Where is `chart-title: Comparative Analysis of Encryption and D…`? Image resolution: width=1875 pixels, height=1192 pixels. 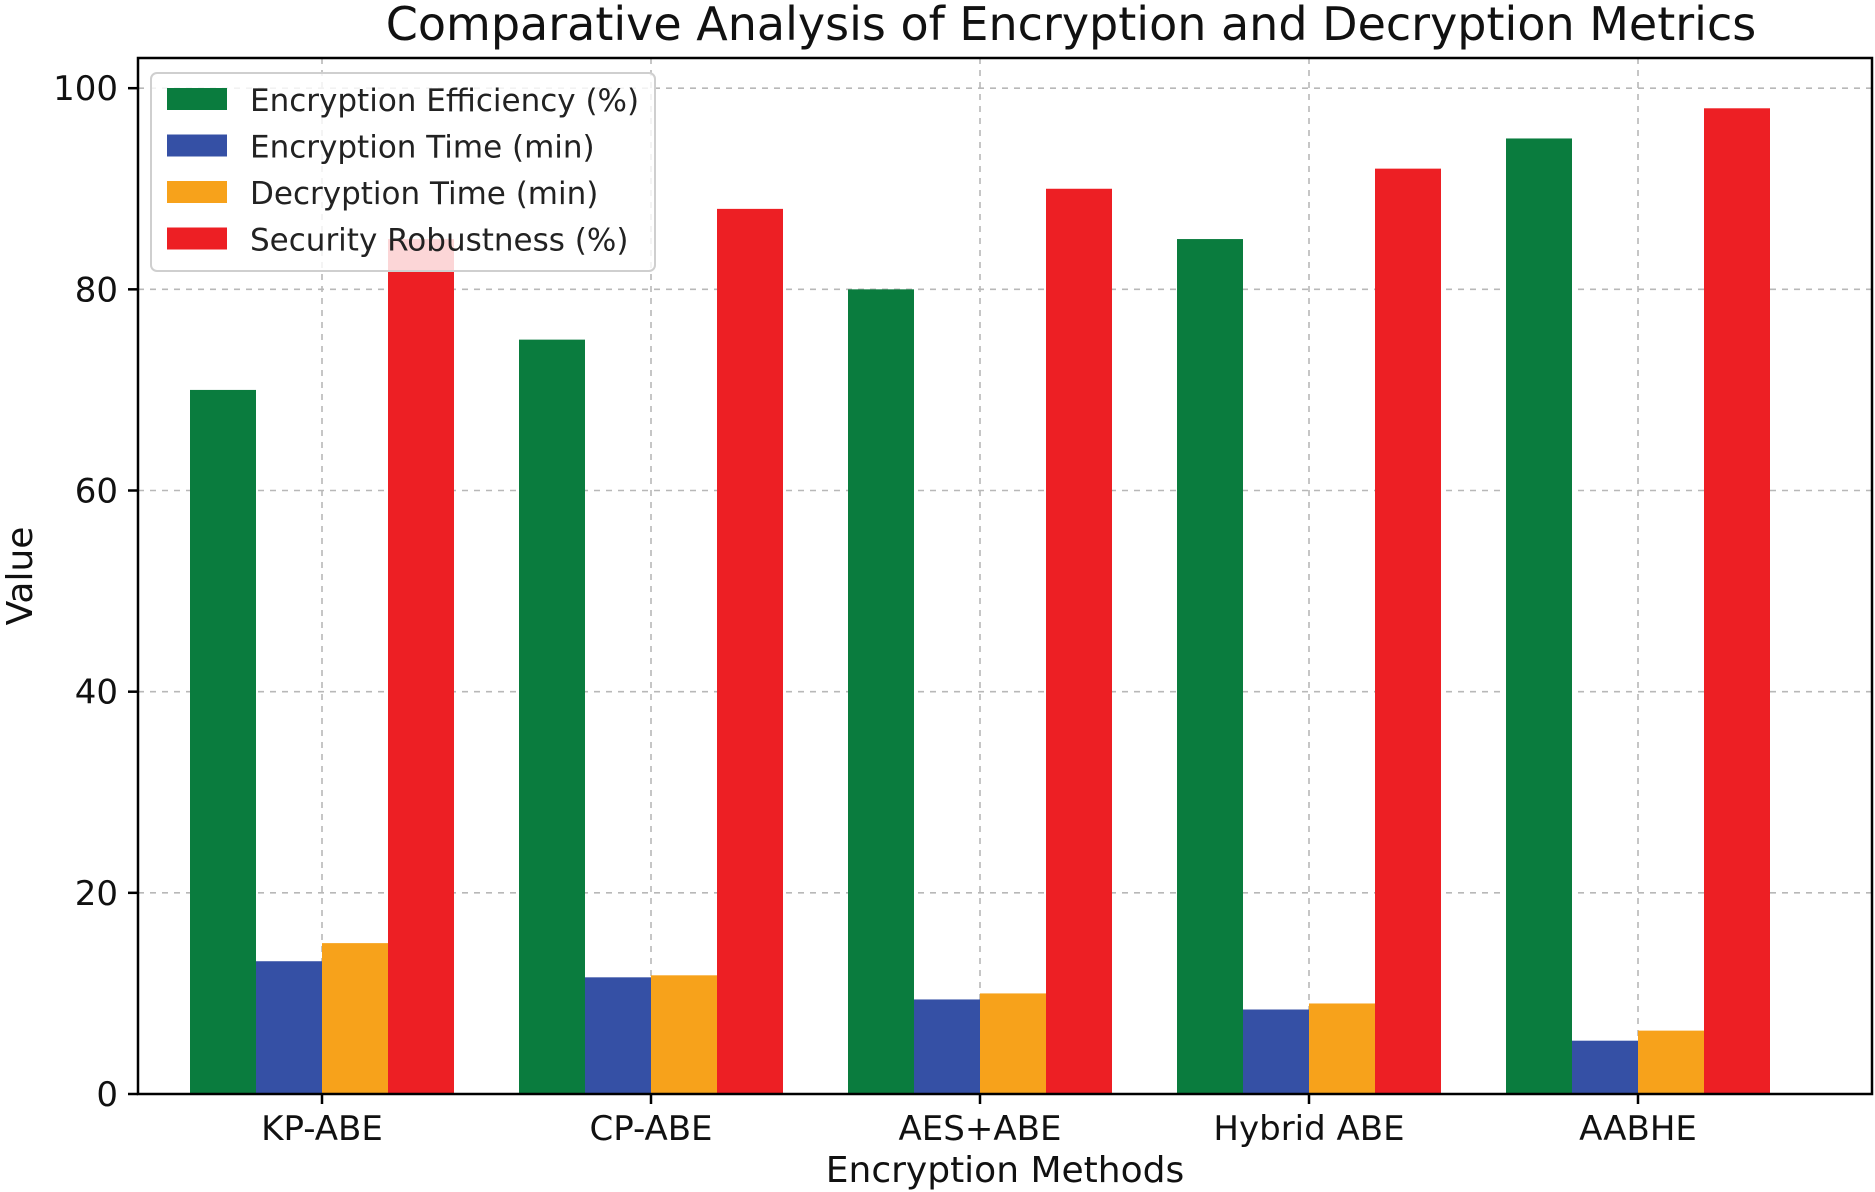
chart-title: Comparative Analysis of Encryption and D… is located at coordinates (1071, 25).